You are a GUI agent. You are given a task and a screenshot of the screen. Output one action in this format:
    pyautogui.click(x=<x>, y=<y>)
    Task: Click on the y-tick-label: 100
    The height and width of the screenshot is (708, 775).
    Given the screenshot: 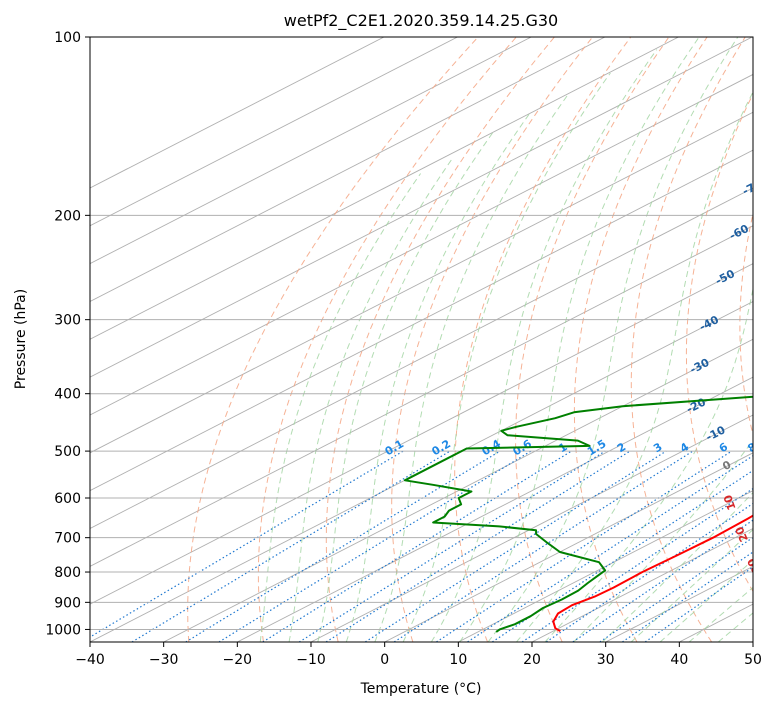 What is the action you would take?
    pyautogui.click(x=67, y=38)
    